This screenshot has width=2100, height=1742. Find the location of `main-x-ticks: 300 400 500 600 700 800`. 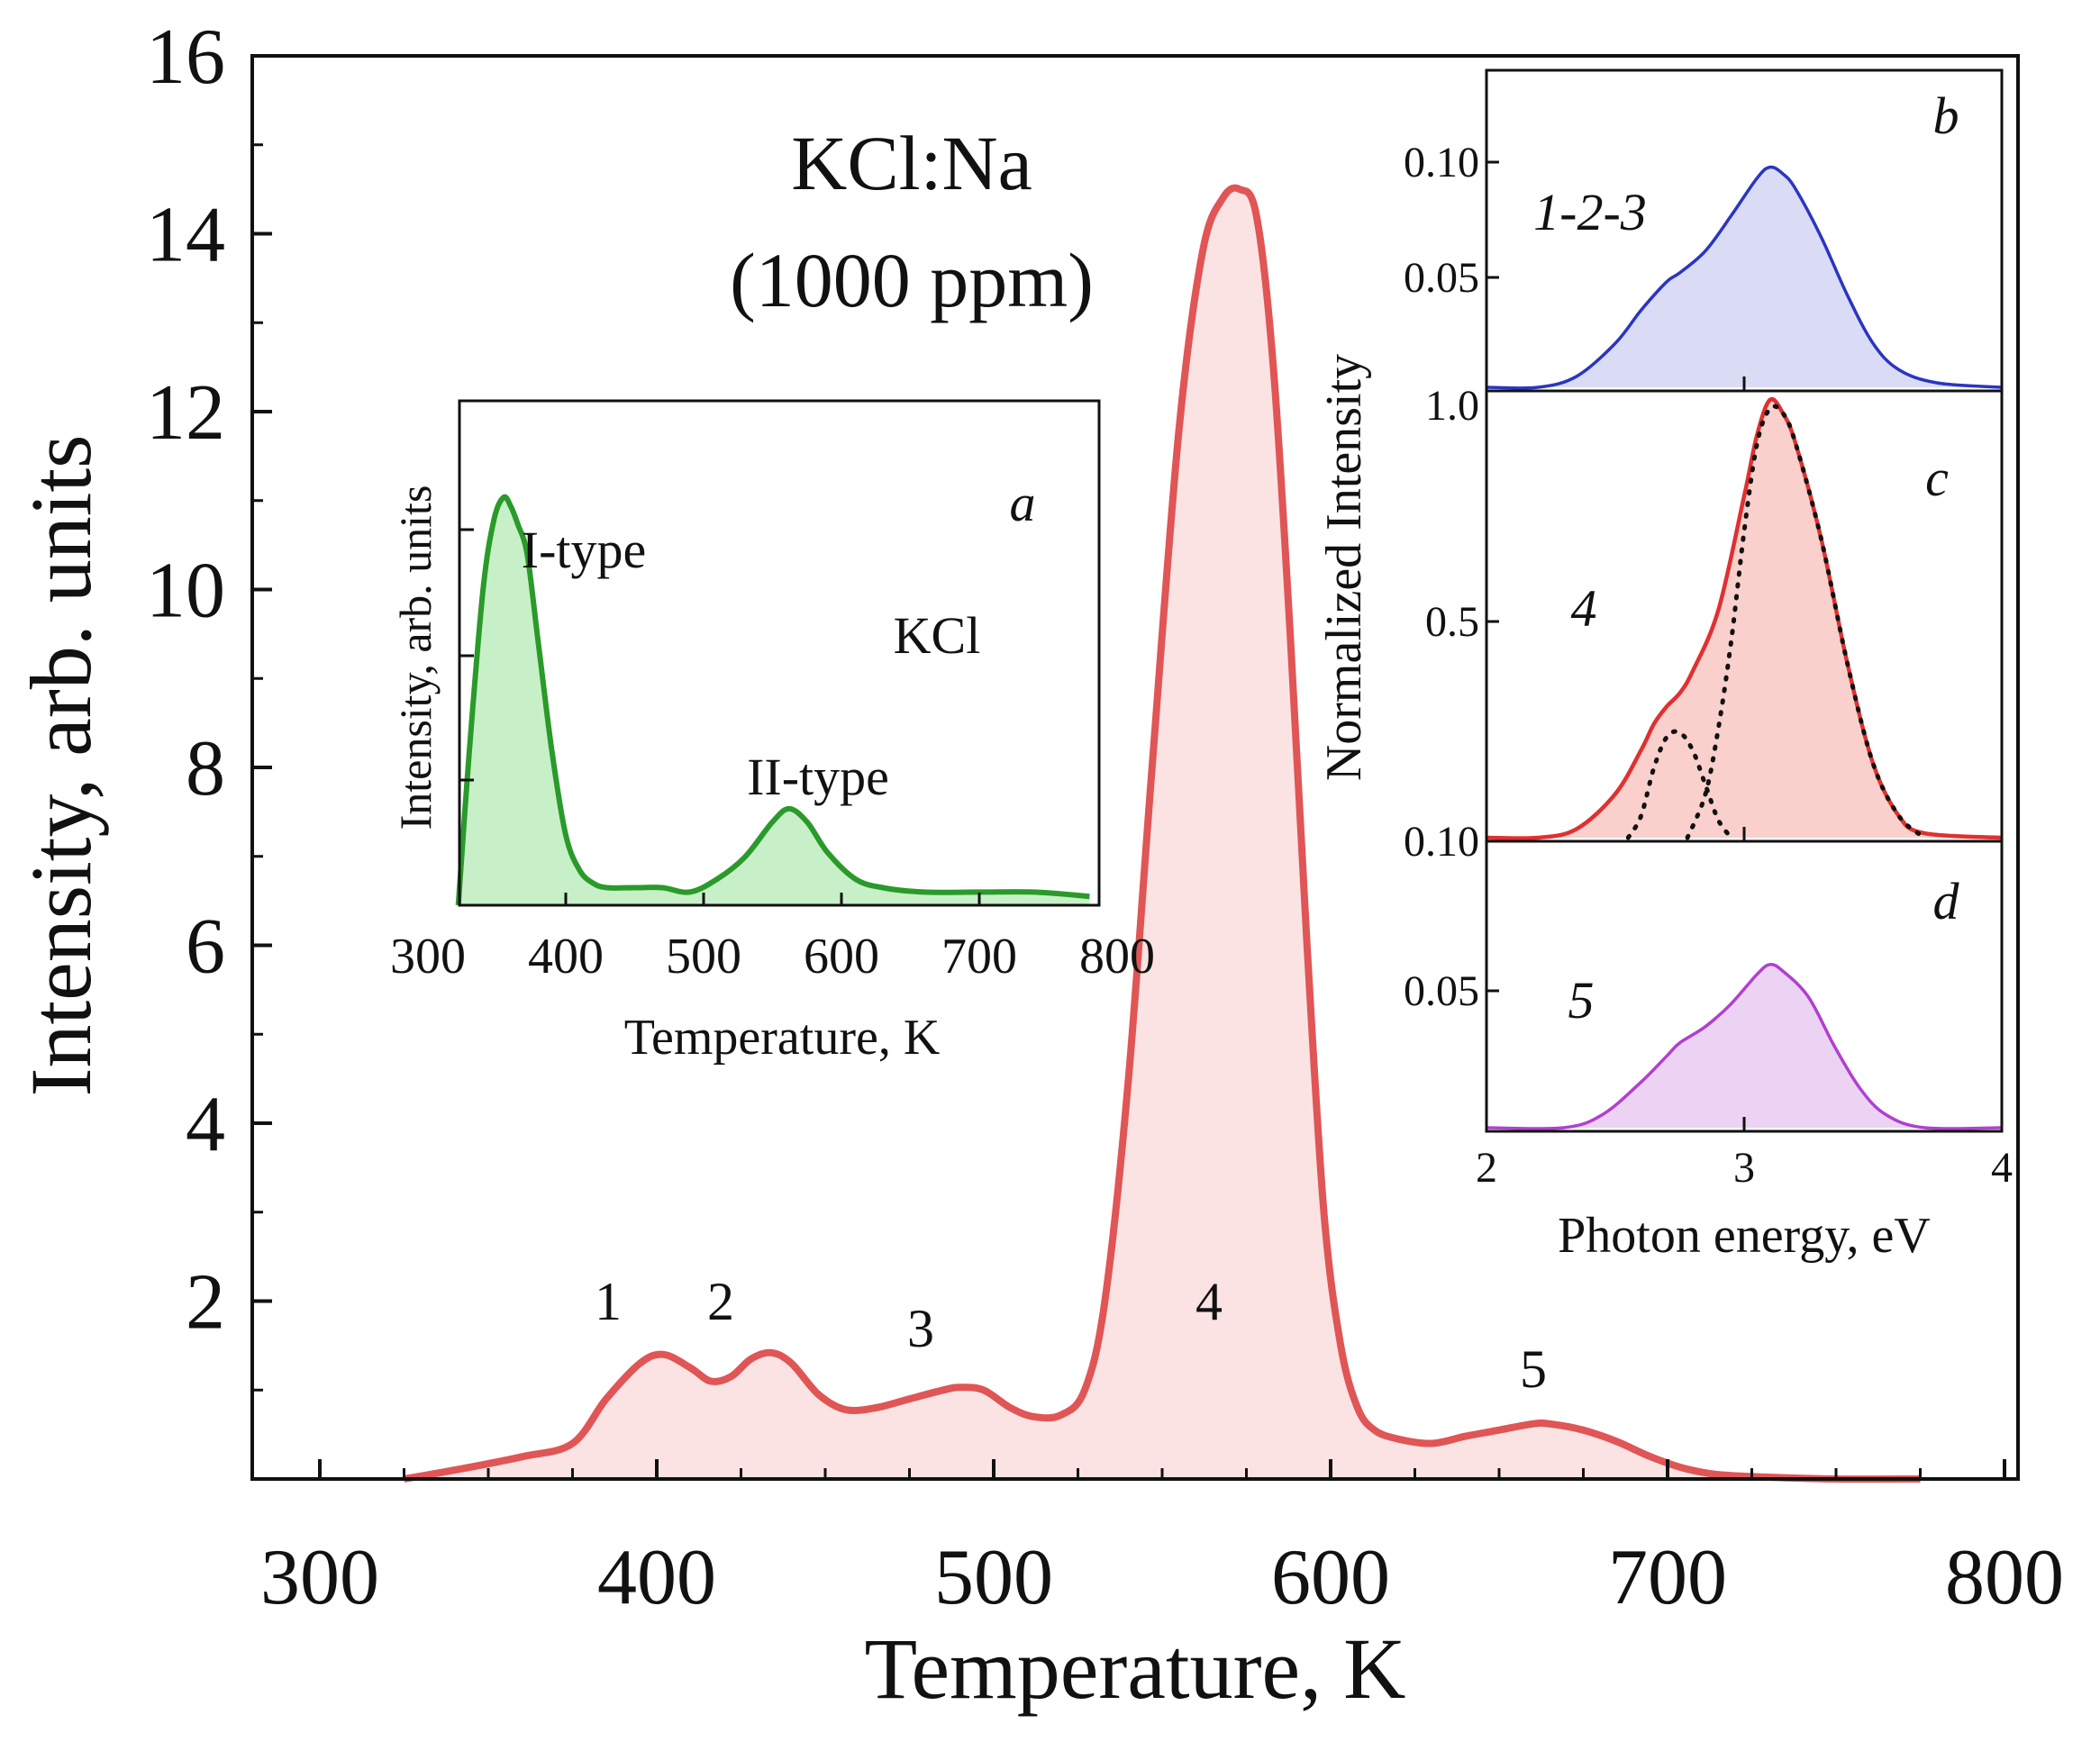

main-x-ticks: 300 400 500 600 700 800 is located at coordinates (1162, 1540).